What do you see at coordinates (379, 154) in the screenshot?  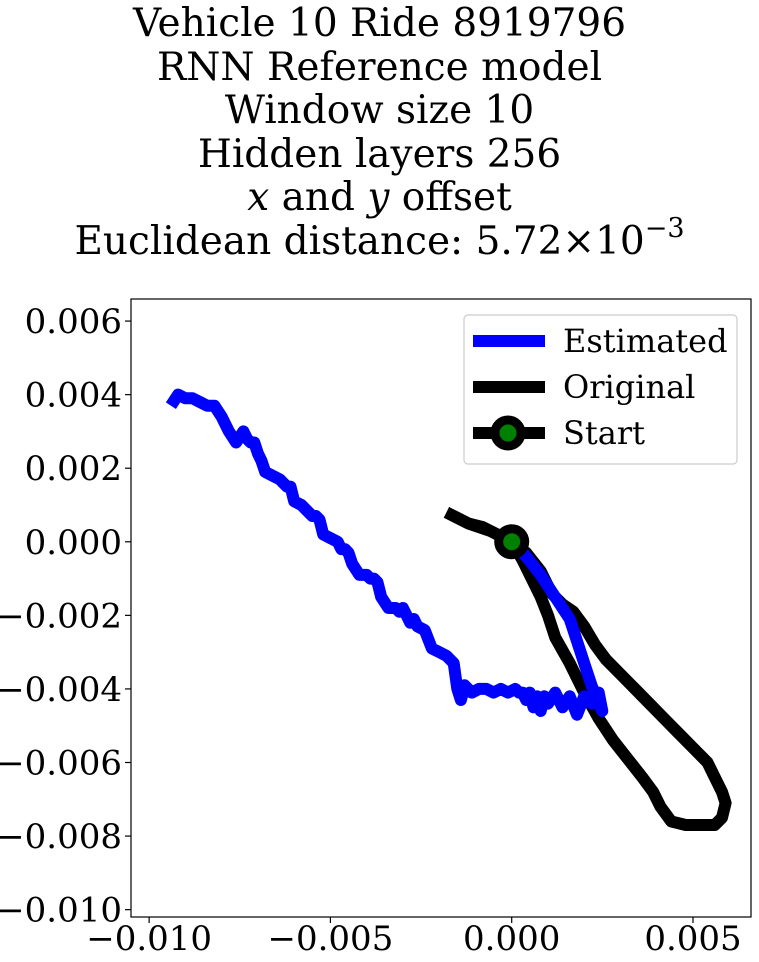 I see `title-line-4: Hidden layers 256` at bounding box center [379, 154].